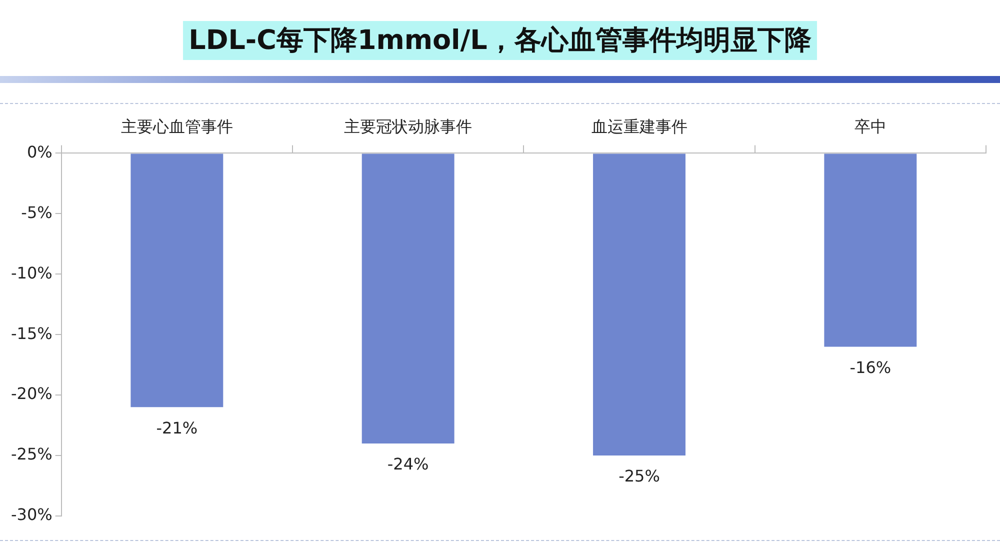 The image size is (1000, 554). Describe the element at coordinates (871, 367) in the screenshot. I see `data-label: -16%` at that location.